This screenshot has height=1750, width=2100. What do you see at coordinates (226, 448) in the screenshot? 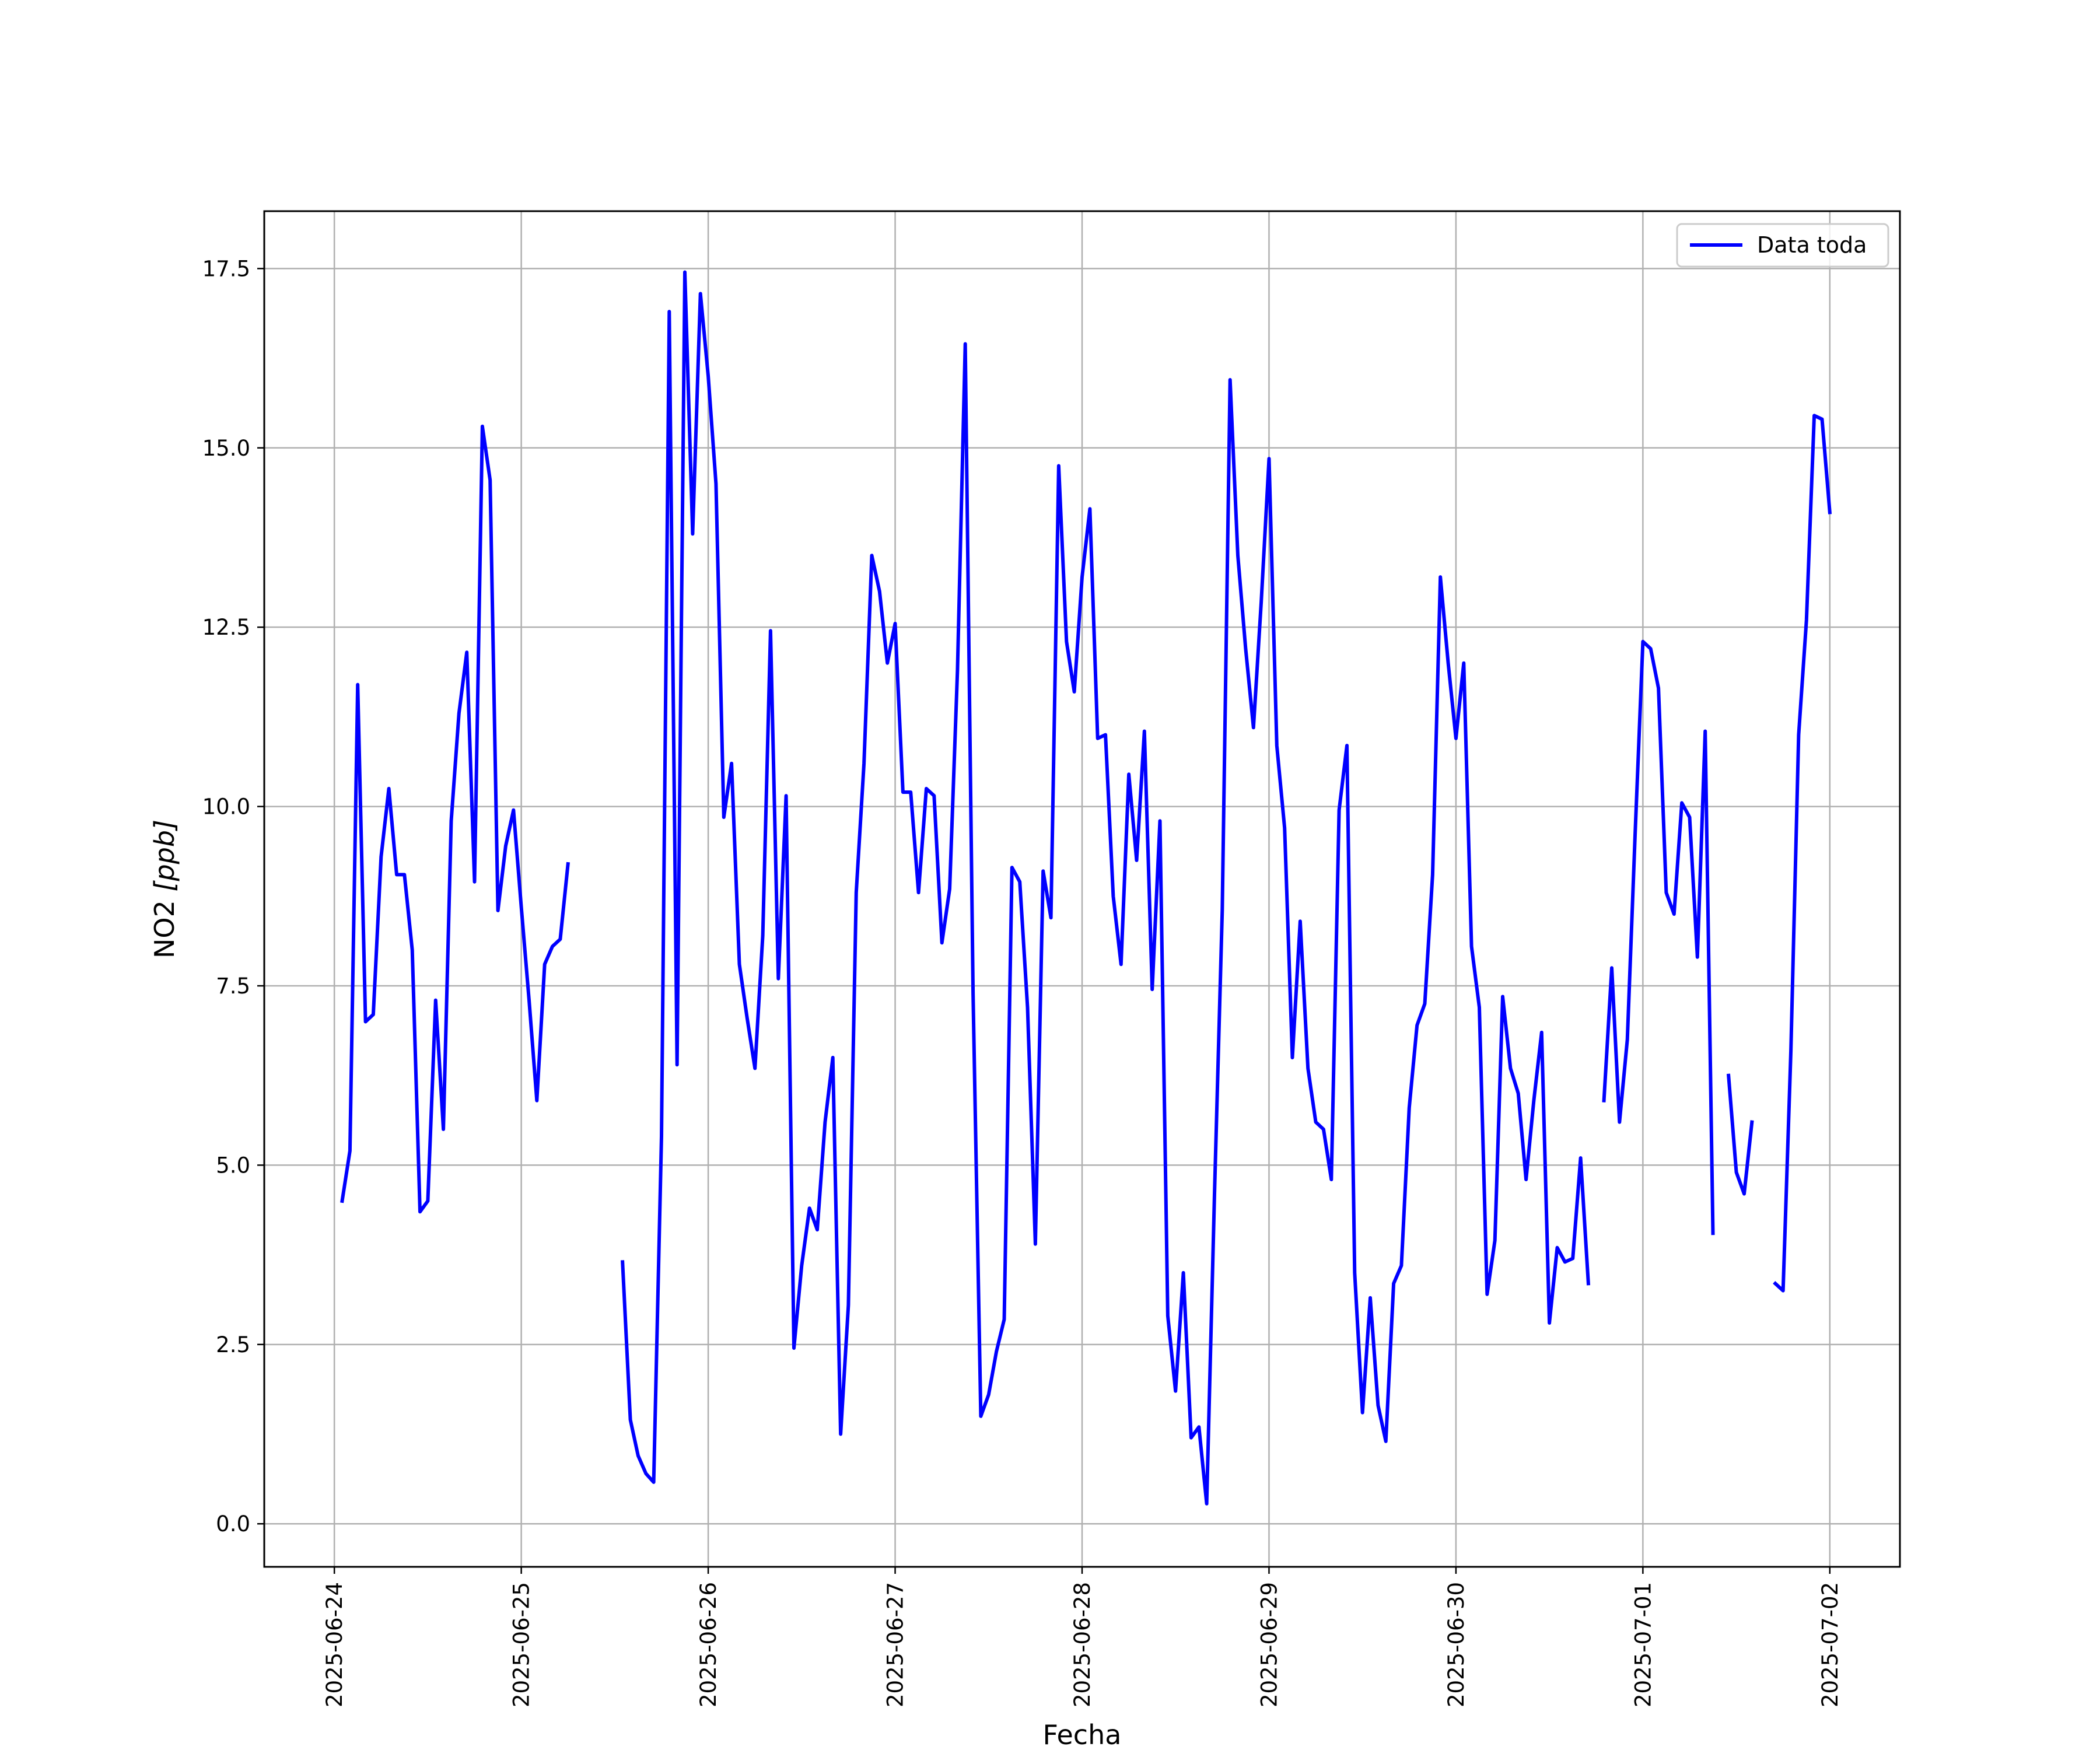
I see `y-tick-label: 15.0` at bounding box center [226, 448].